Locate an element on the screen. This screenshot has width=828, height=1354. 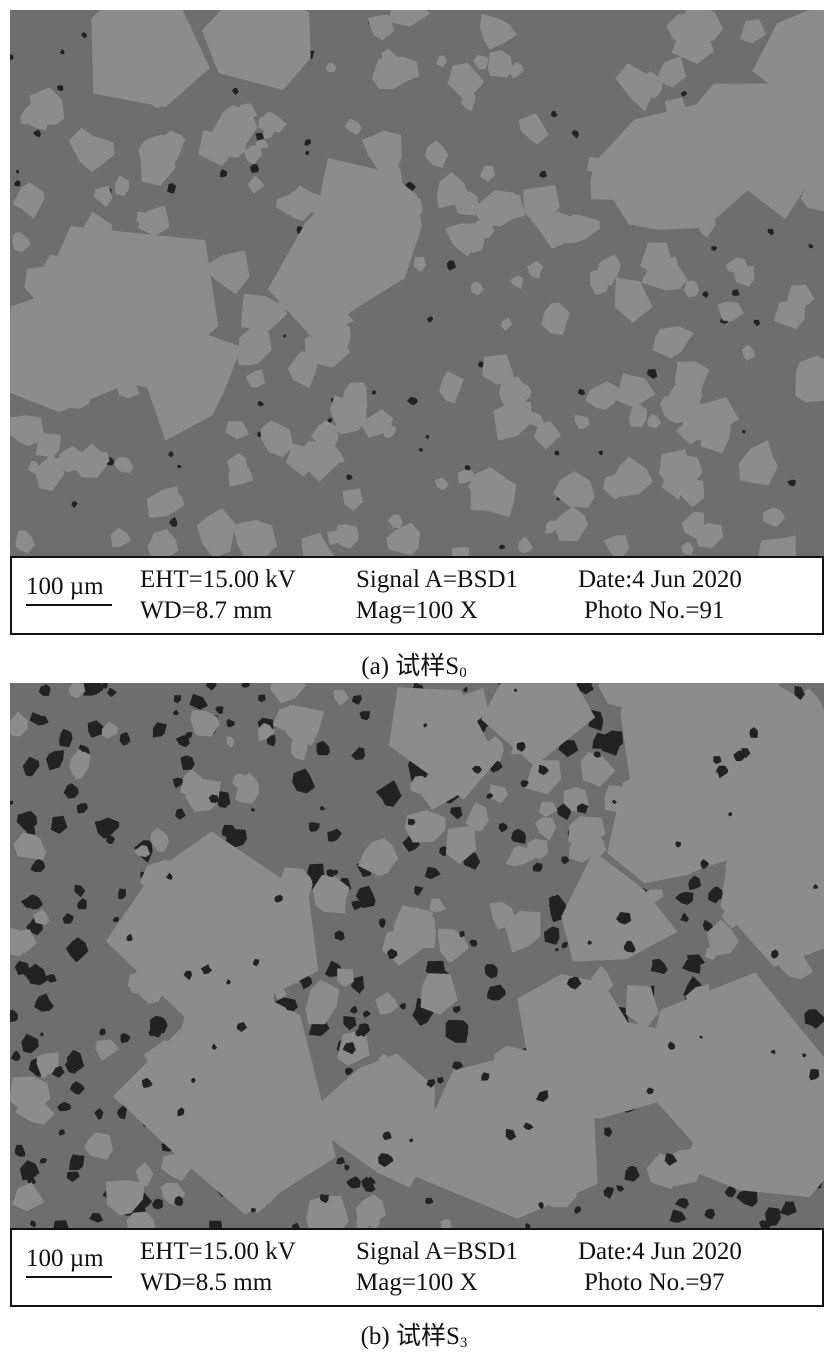
caption-text: (a) 试样S is located at coordinates (410, 666).